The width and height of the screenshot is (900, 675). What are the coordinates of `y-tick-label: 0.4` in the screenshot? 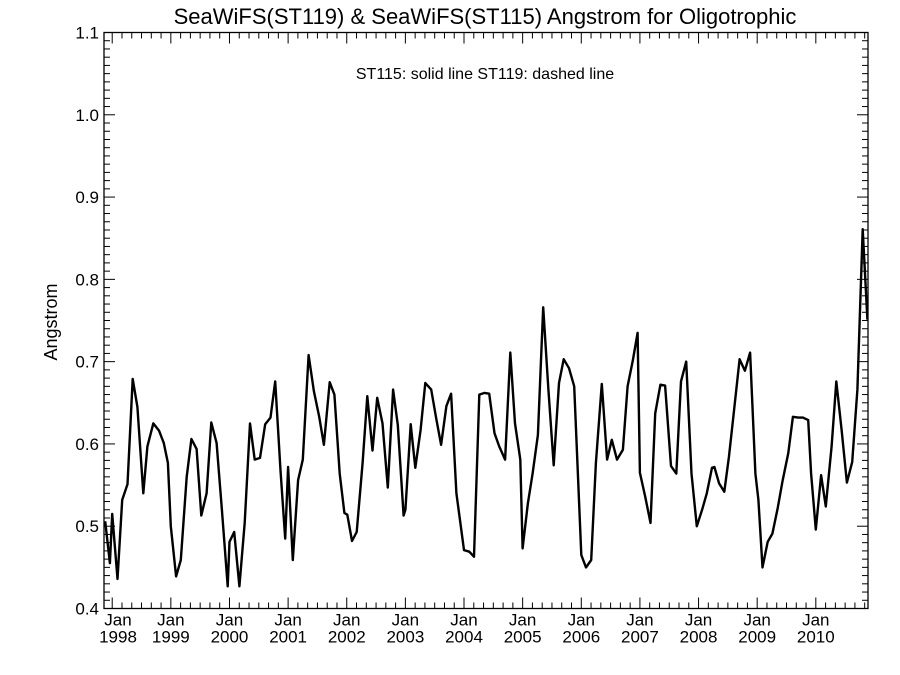 It's located at (87, 609).